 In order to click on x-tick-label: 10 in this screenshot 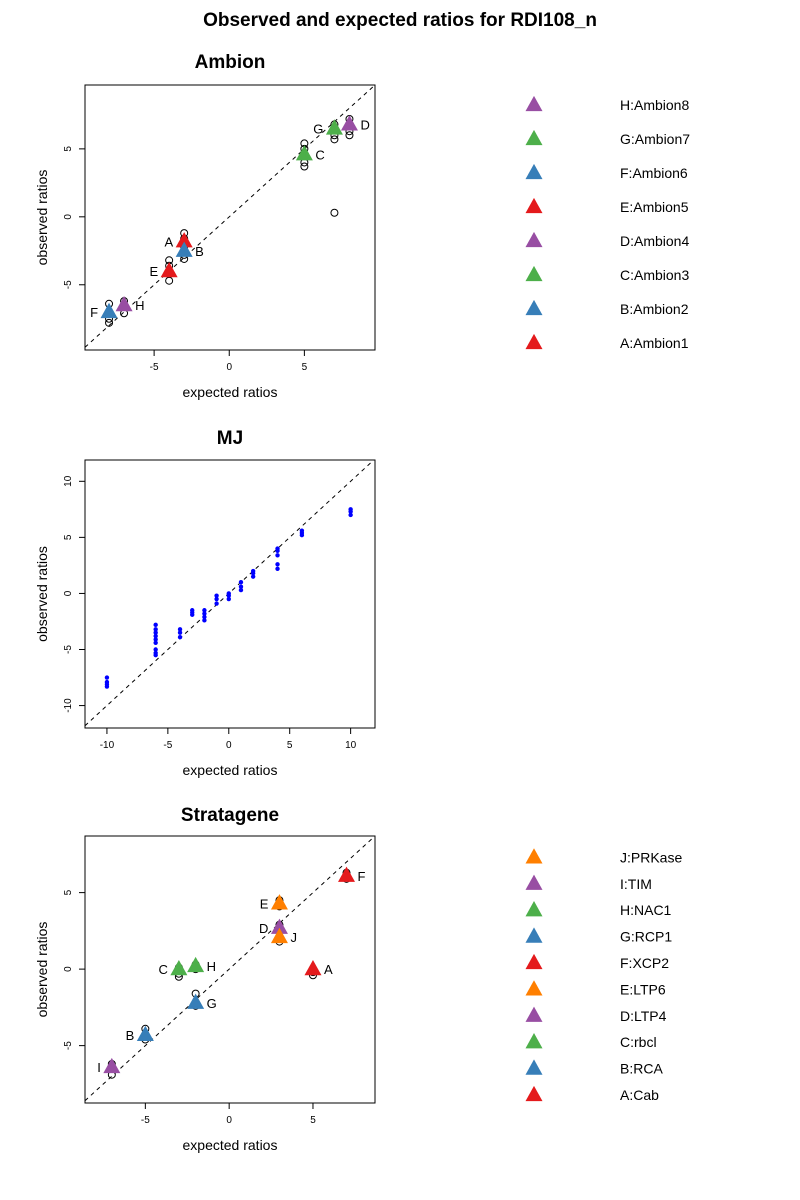, I will do `click(351, 745)`.